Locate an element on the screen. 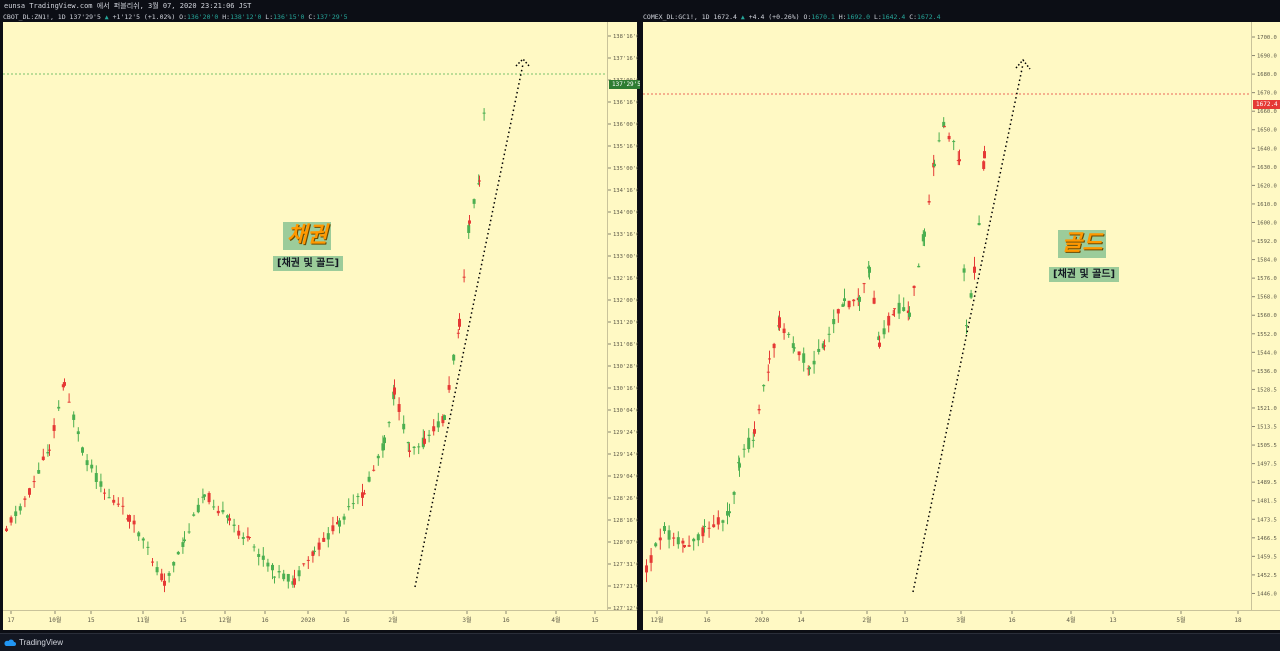  price-tick-label: 131'08'0 is located at coordinates (625, 345).